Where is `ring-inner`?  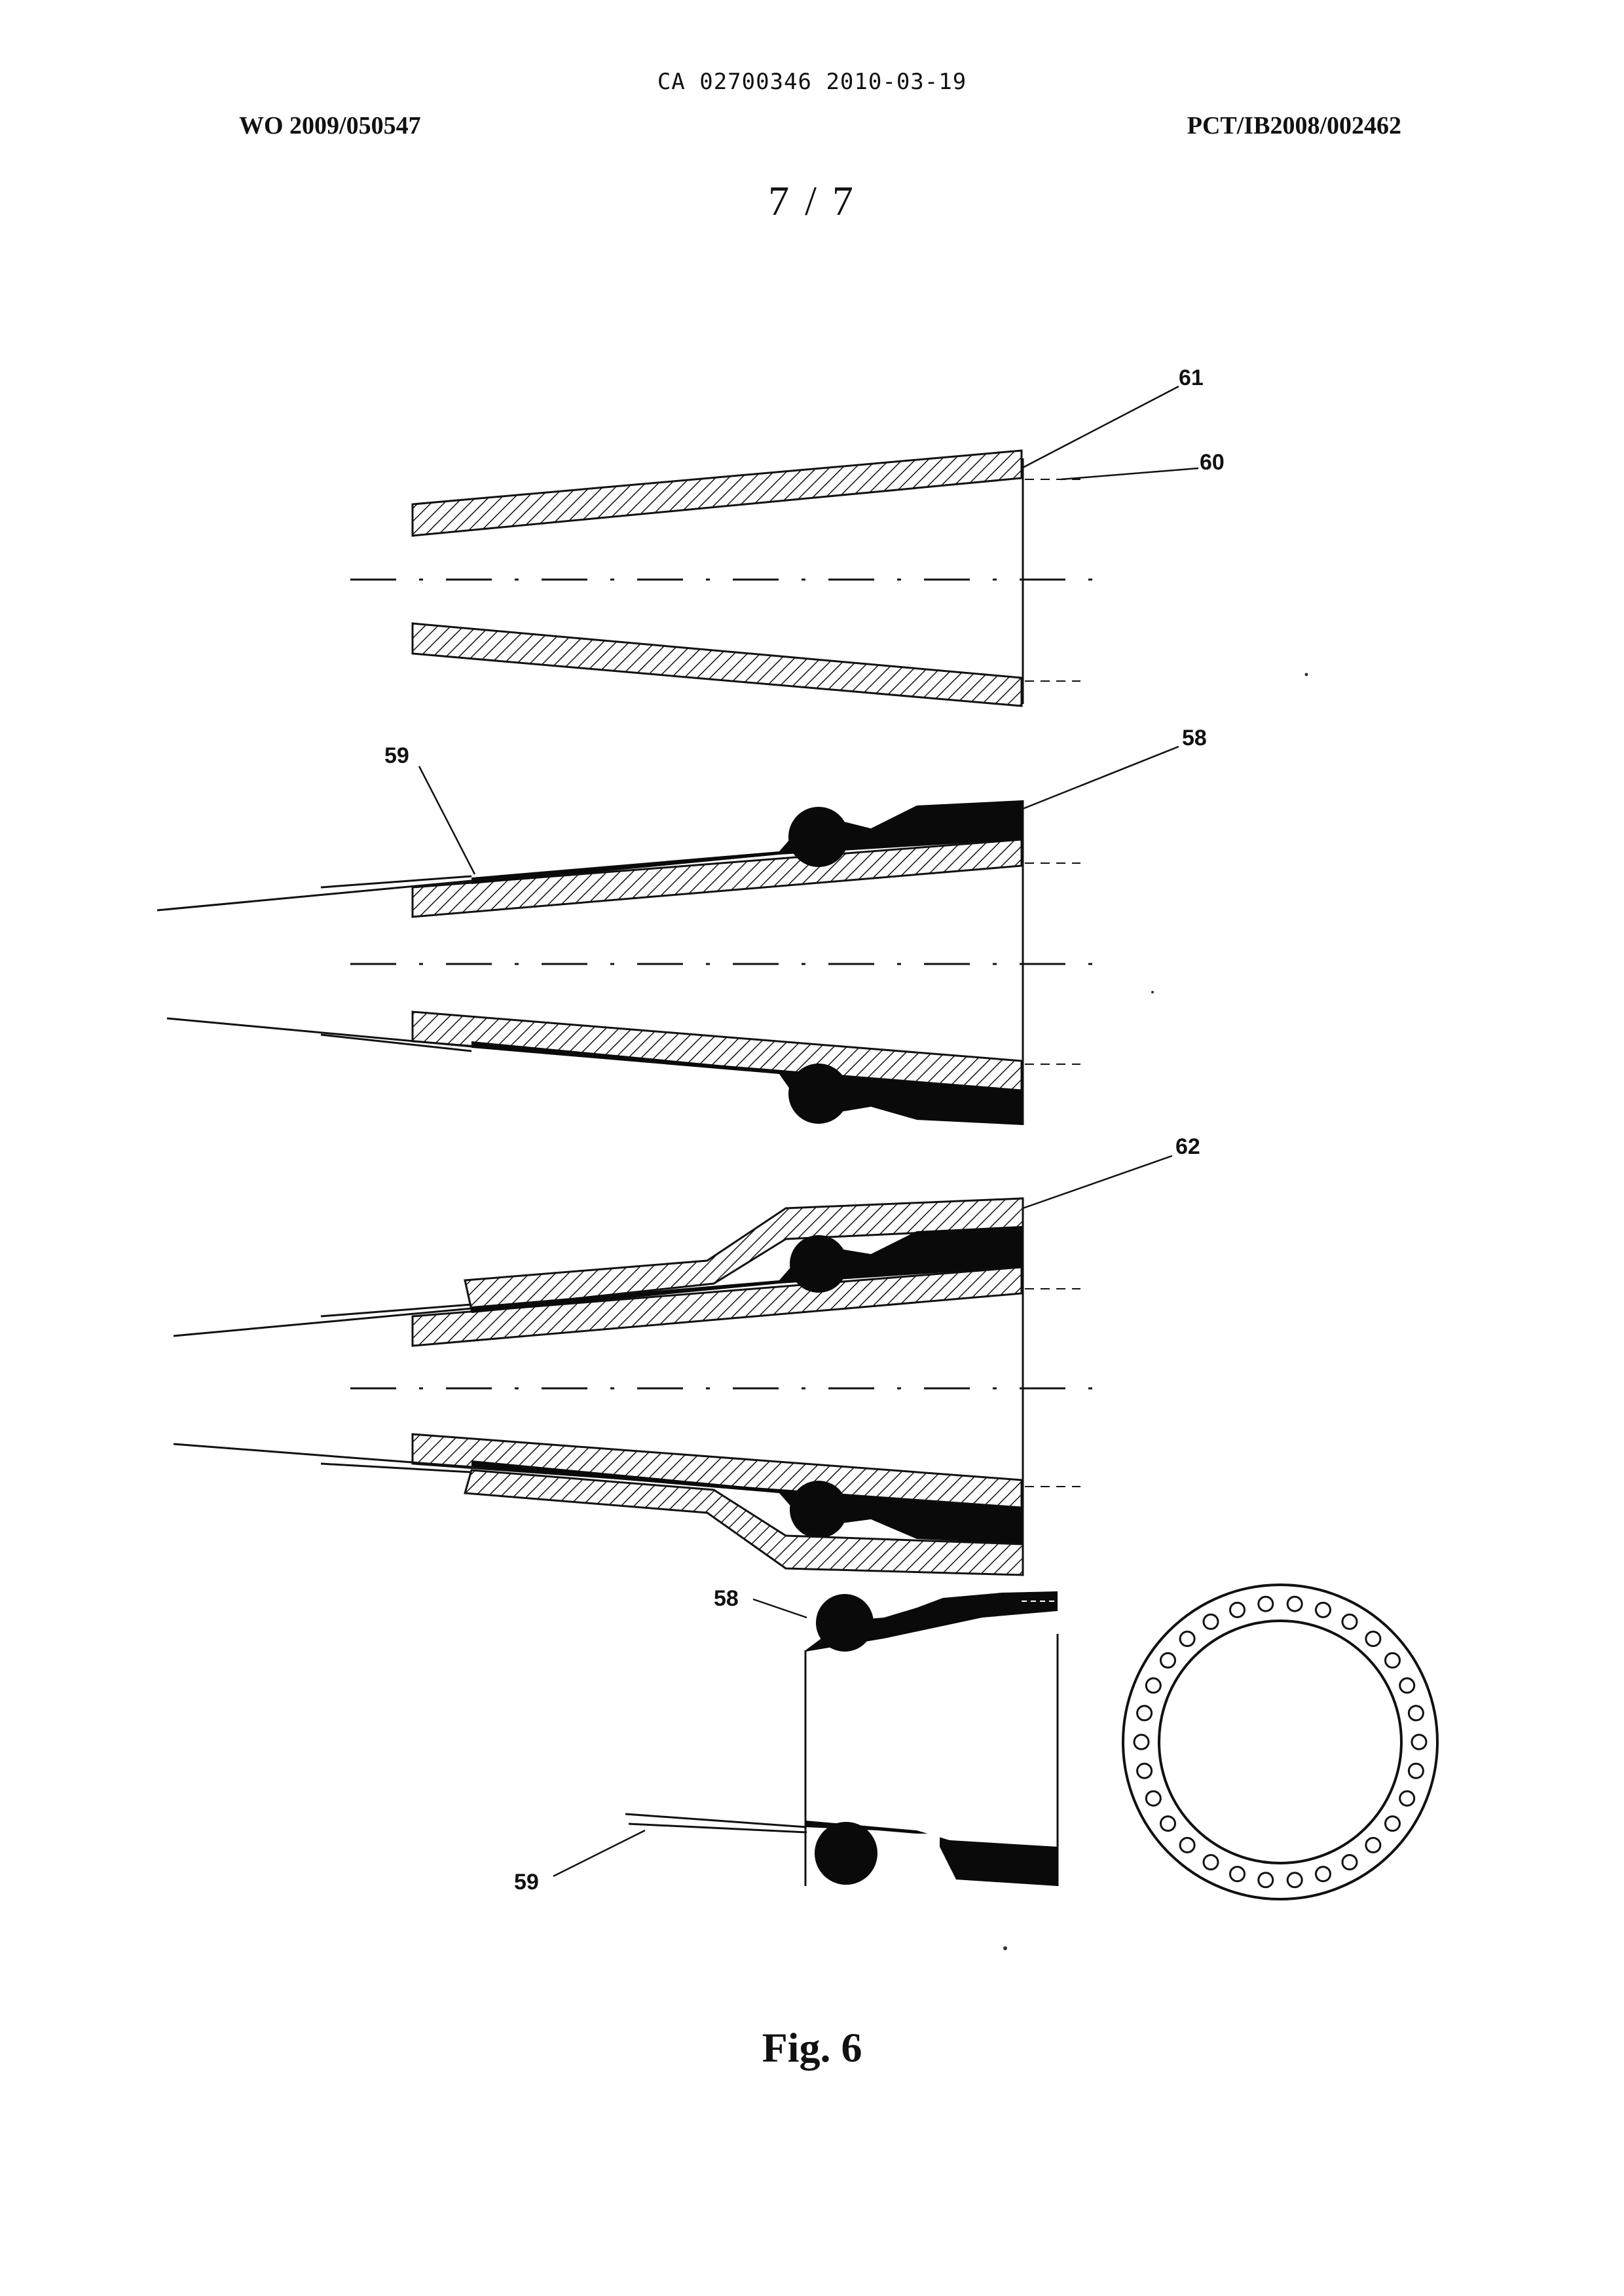 ring-inner is located at coordinates (1280, 1742).